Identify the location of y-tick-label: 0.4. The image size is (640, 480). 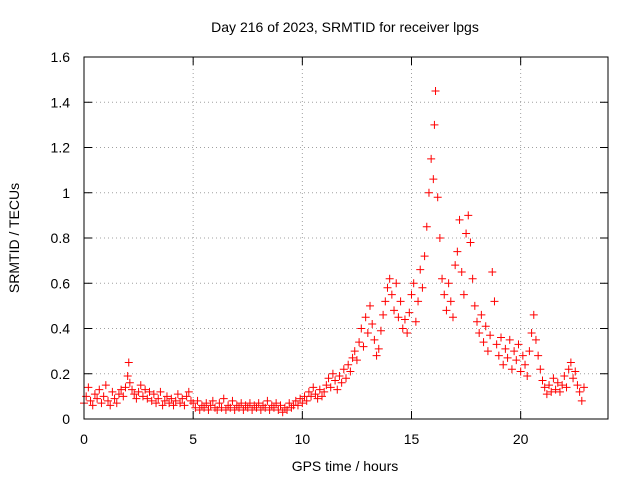
(61, 329).